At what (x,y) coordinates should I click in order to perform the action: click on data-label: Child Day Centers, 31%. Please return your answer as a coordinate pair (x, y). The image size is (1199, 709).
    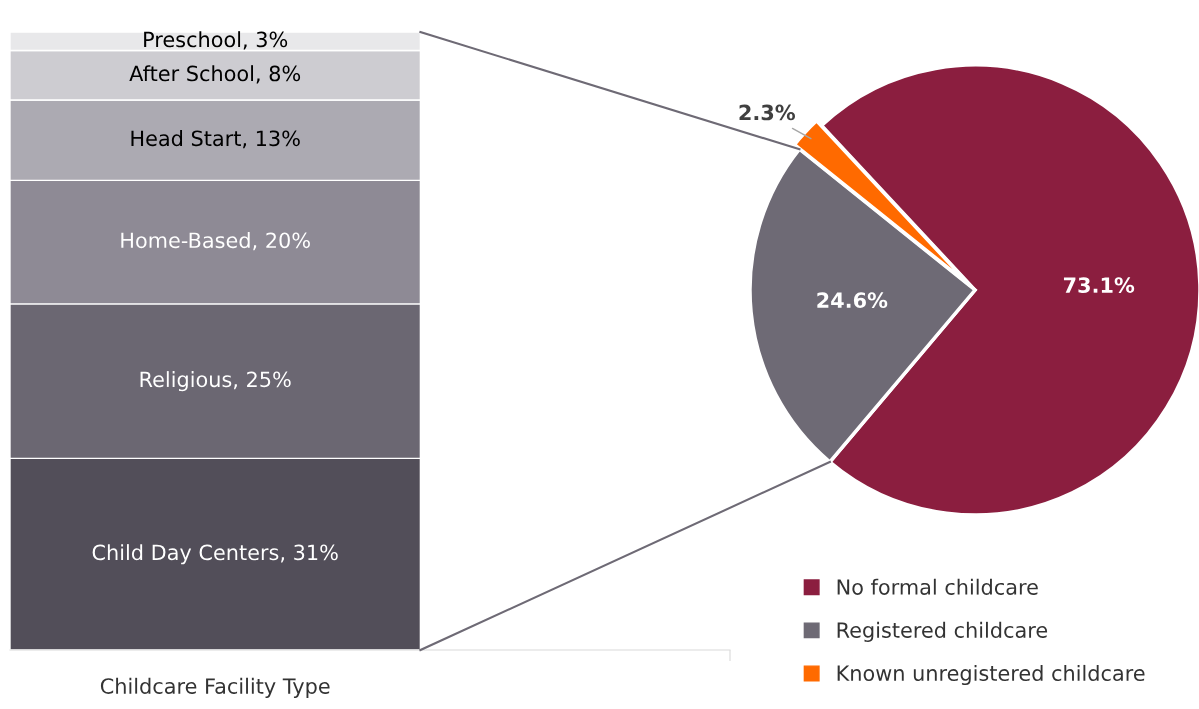
    Looking at the image, I should click on (215, 554).